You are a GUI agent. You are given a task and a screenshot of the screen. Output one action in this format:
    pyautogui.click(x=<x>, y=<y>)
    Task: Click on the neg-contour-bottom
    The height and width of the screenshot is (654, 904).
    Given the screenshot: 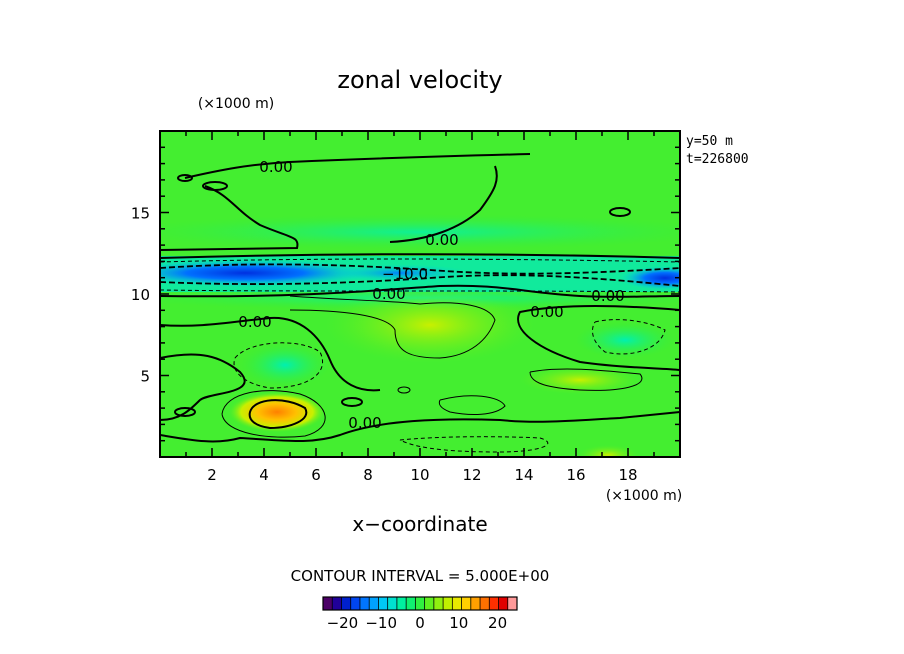 What is the action you would take?
    pyautogui.click(x=474, y=444)
    